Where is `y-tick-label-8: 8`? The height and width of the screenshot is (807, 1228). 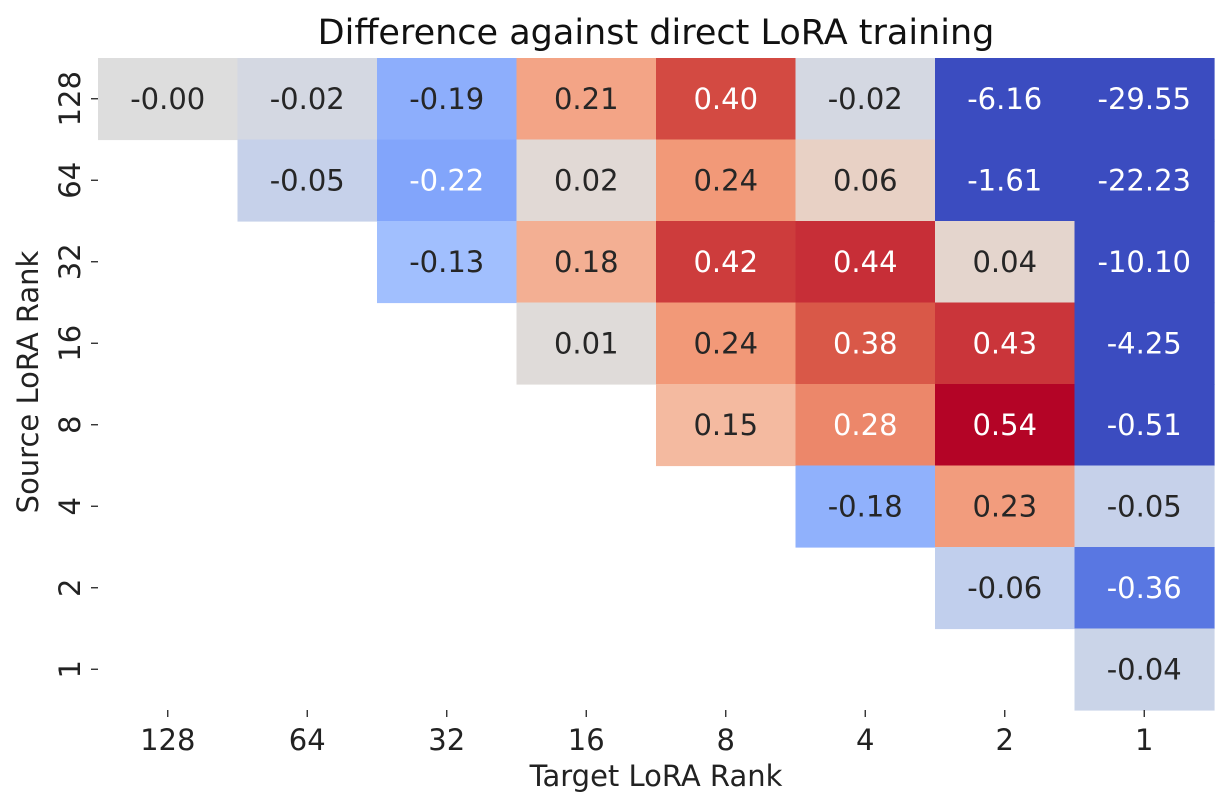
y-tick-label-8: 8 is located at coordinates (70, 425).